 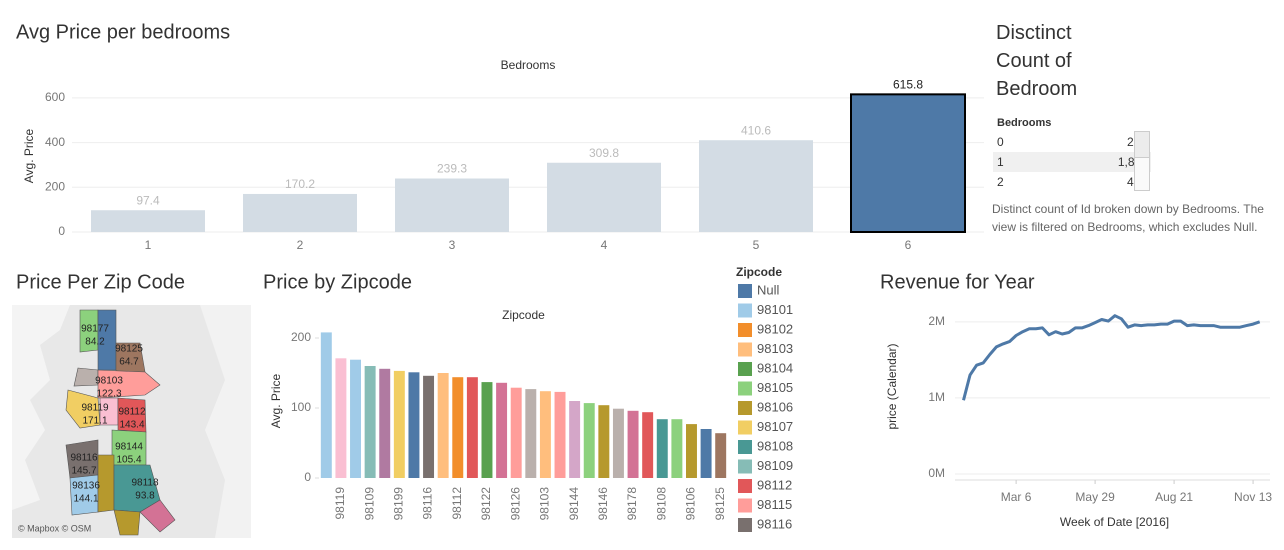 I want to click on legend-label: 98108, so click(x=775, y=445).